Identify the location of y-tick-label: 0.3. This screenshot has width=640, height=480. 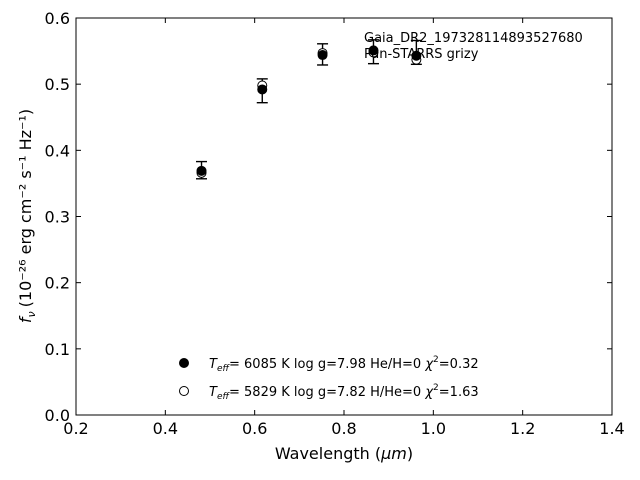
(57, 217).